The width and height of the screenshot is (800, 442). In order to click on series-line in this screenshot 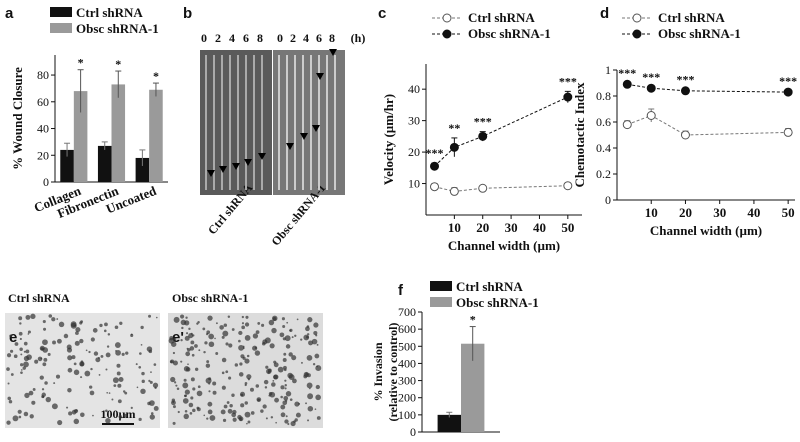, I will do `click(708, 125)`.